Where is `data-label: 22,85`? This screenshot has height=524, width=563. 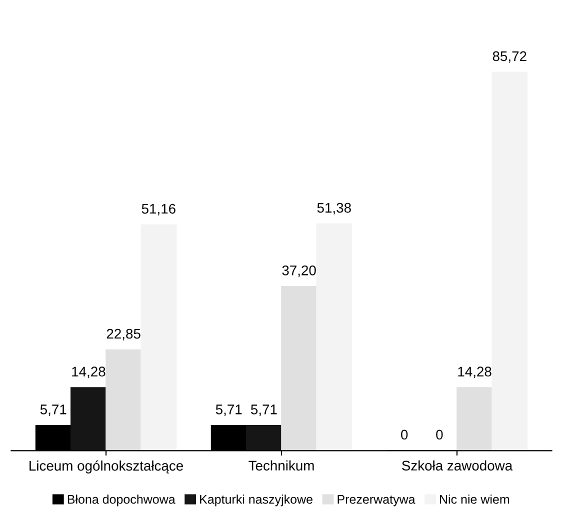 data-label: 22,85 is located at coordinates (123, 334).